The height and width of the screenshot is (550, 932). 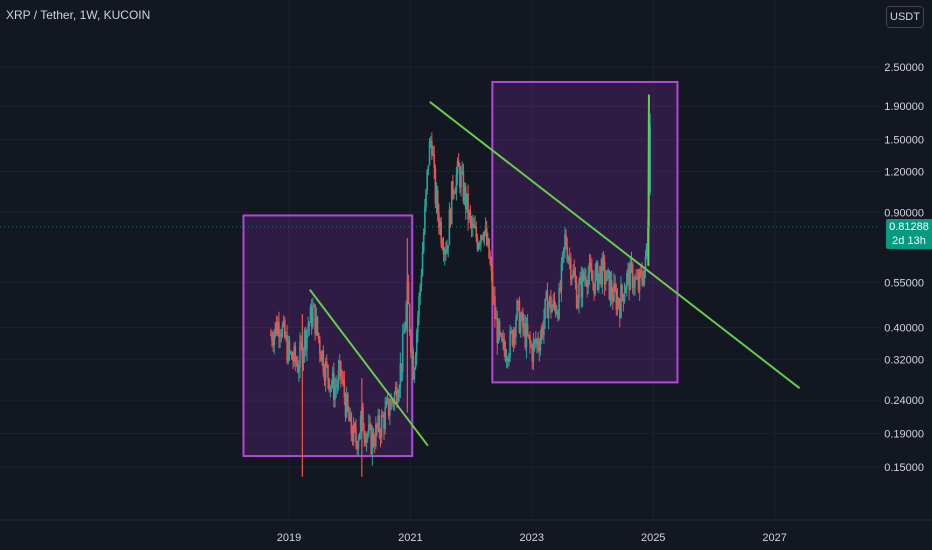 I want to click on price-tick-label: 0.55000, so click(x=904, y=283).